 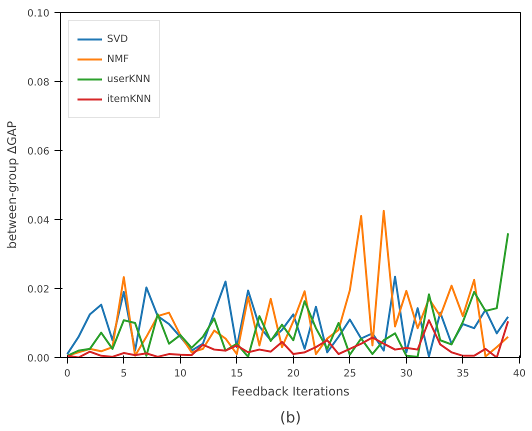 I want to click on legend-label: userKNN, so click(x=128, y=79).